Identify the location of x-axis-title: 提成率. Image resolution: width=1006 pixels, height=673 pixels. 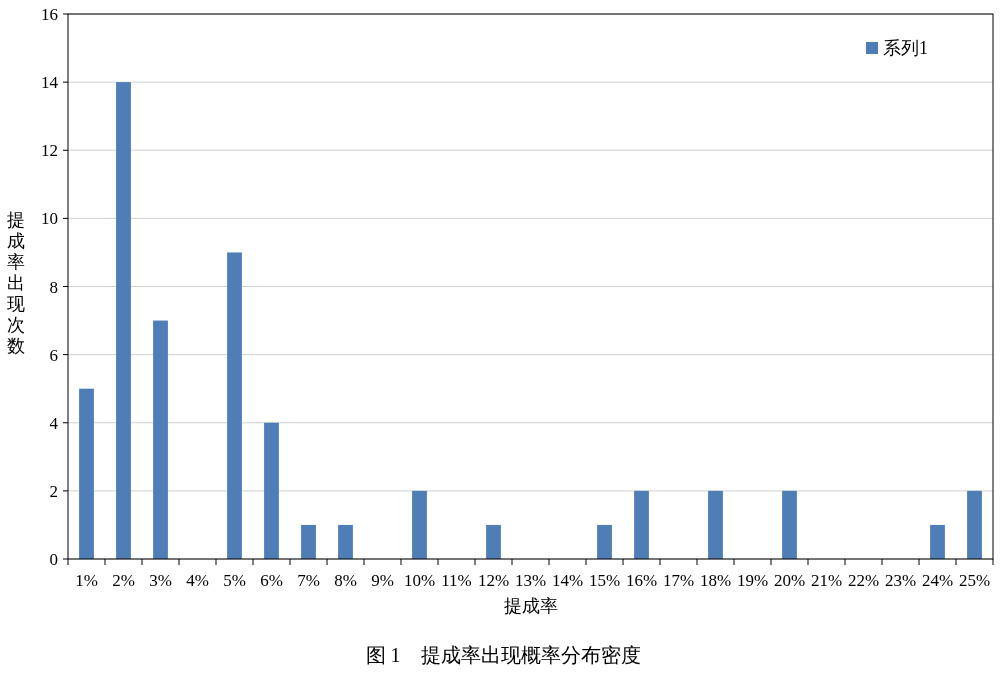
(530, 606).